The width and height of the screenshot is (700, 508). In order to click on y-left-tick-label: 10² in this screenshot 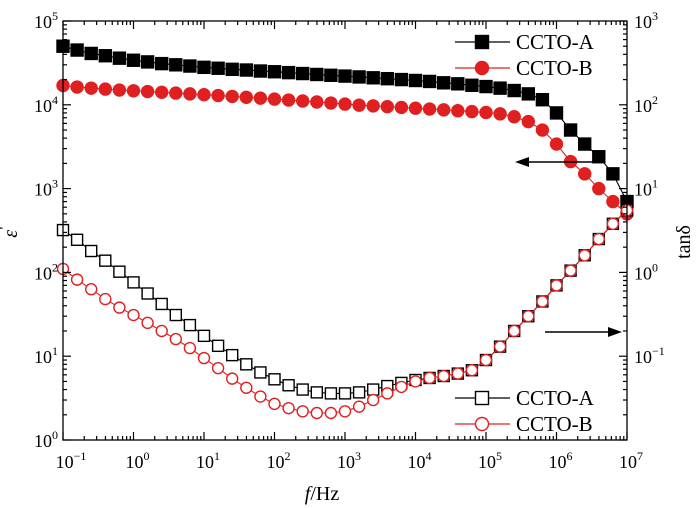, I will do `click(46, 271)`.